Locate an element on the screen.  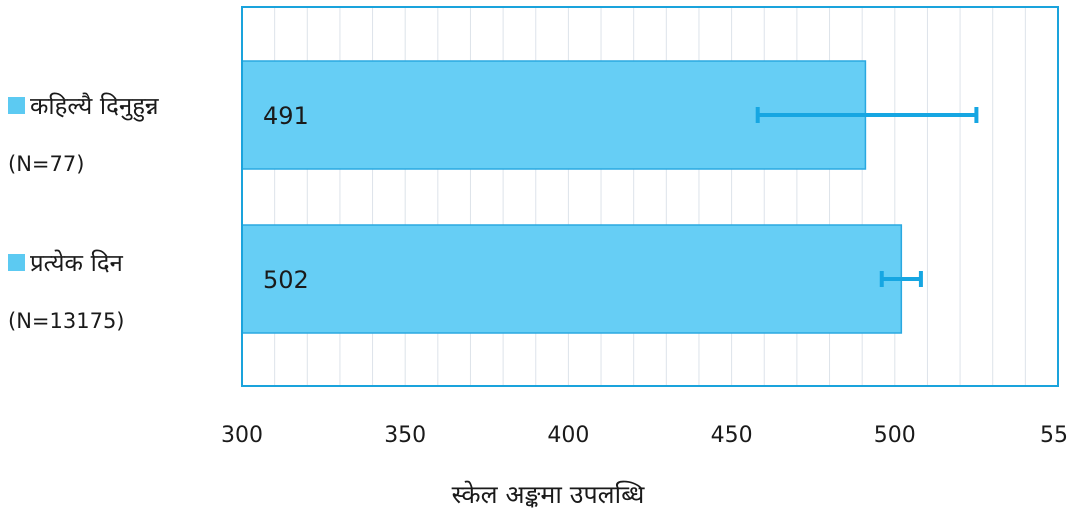
category-label: कहिल्यै दिनुहुन्न is located at coordinates (95, 107).